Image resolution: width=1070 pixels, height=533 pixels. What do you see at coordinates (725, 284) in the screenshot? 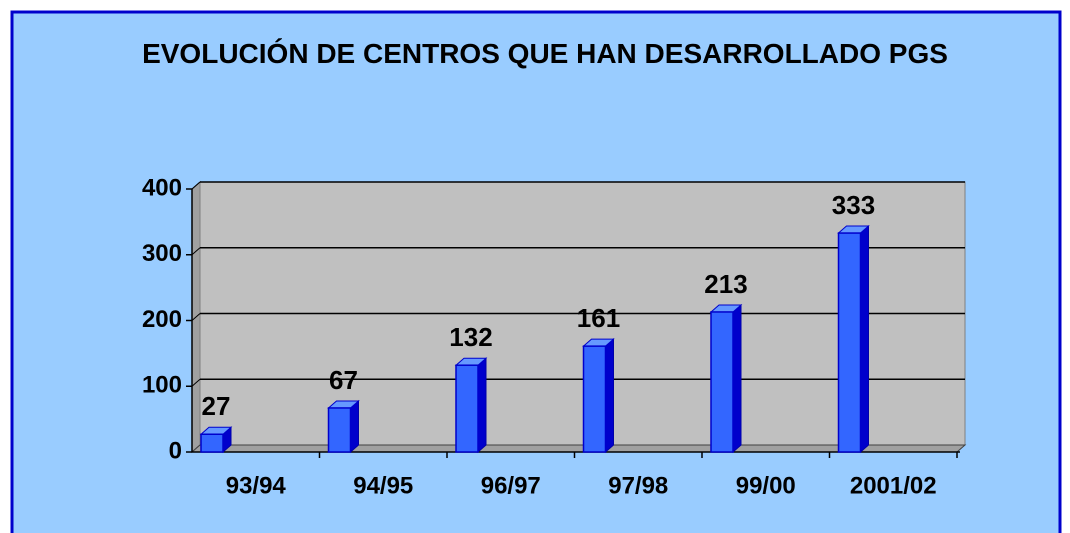
I see `value-label: 213` at bounding box center [725, 284].